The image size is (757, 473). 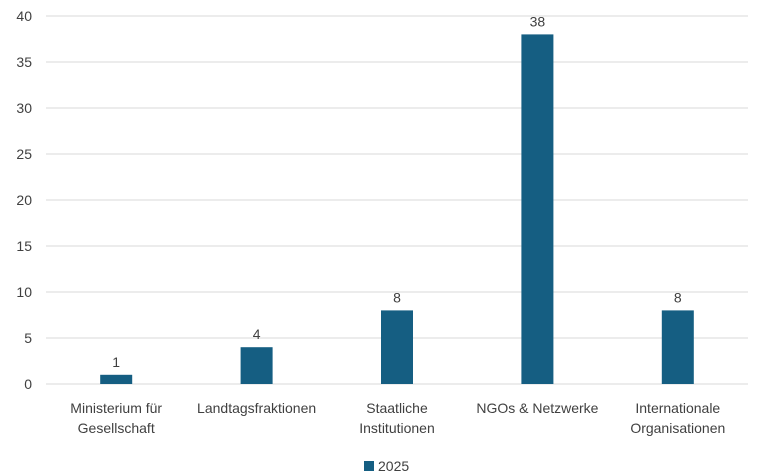 I want to click on legend-label-2025: 2025, so click(x=393, y=465).